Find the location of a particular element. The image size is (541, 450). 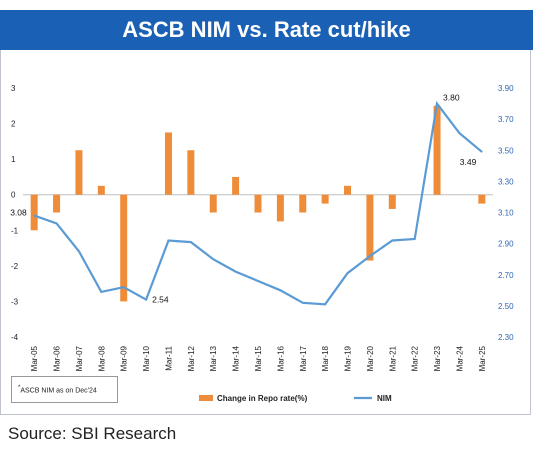

x-tick-label: Mar-10 is located at coordinates (146, 358).